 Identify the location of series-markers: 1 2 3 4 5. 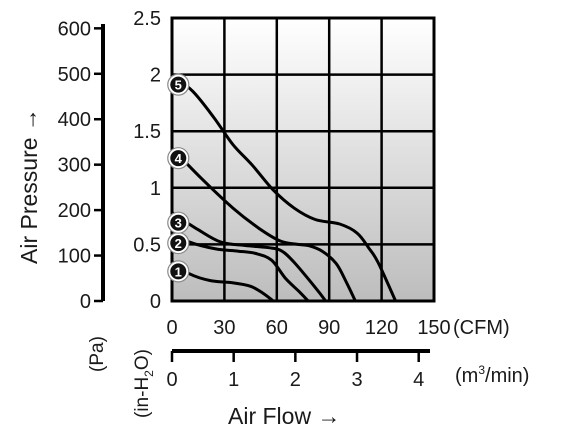
(178, 178).